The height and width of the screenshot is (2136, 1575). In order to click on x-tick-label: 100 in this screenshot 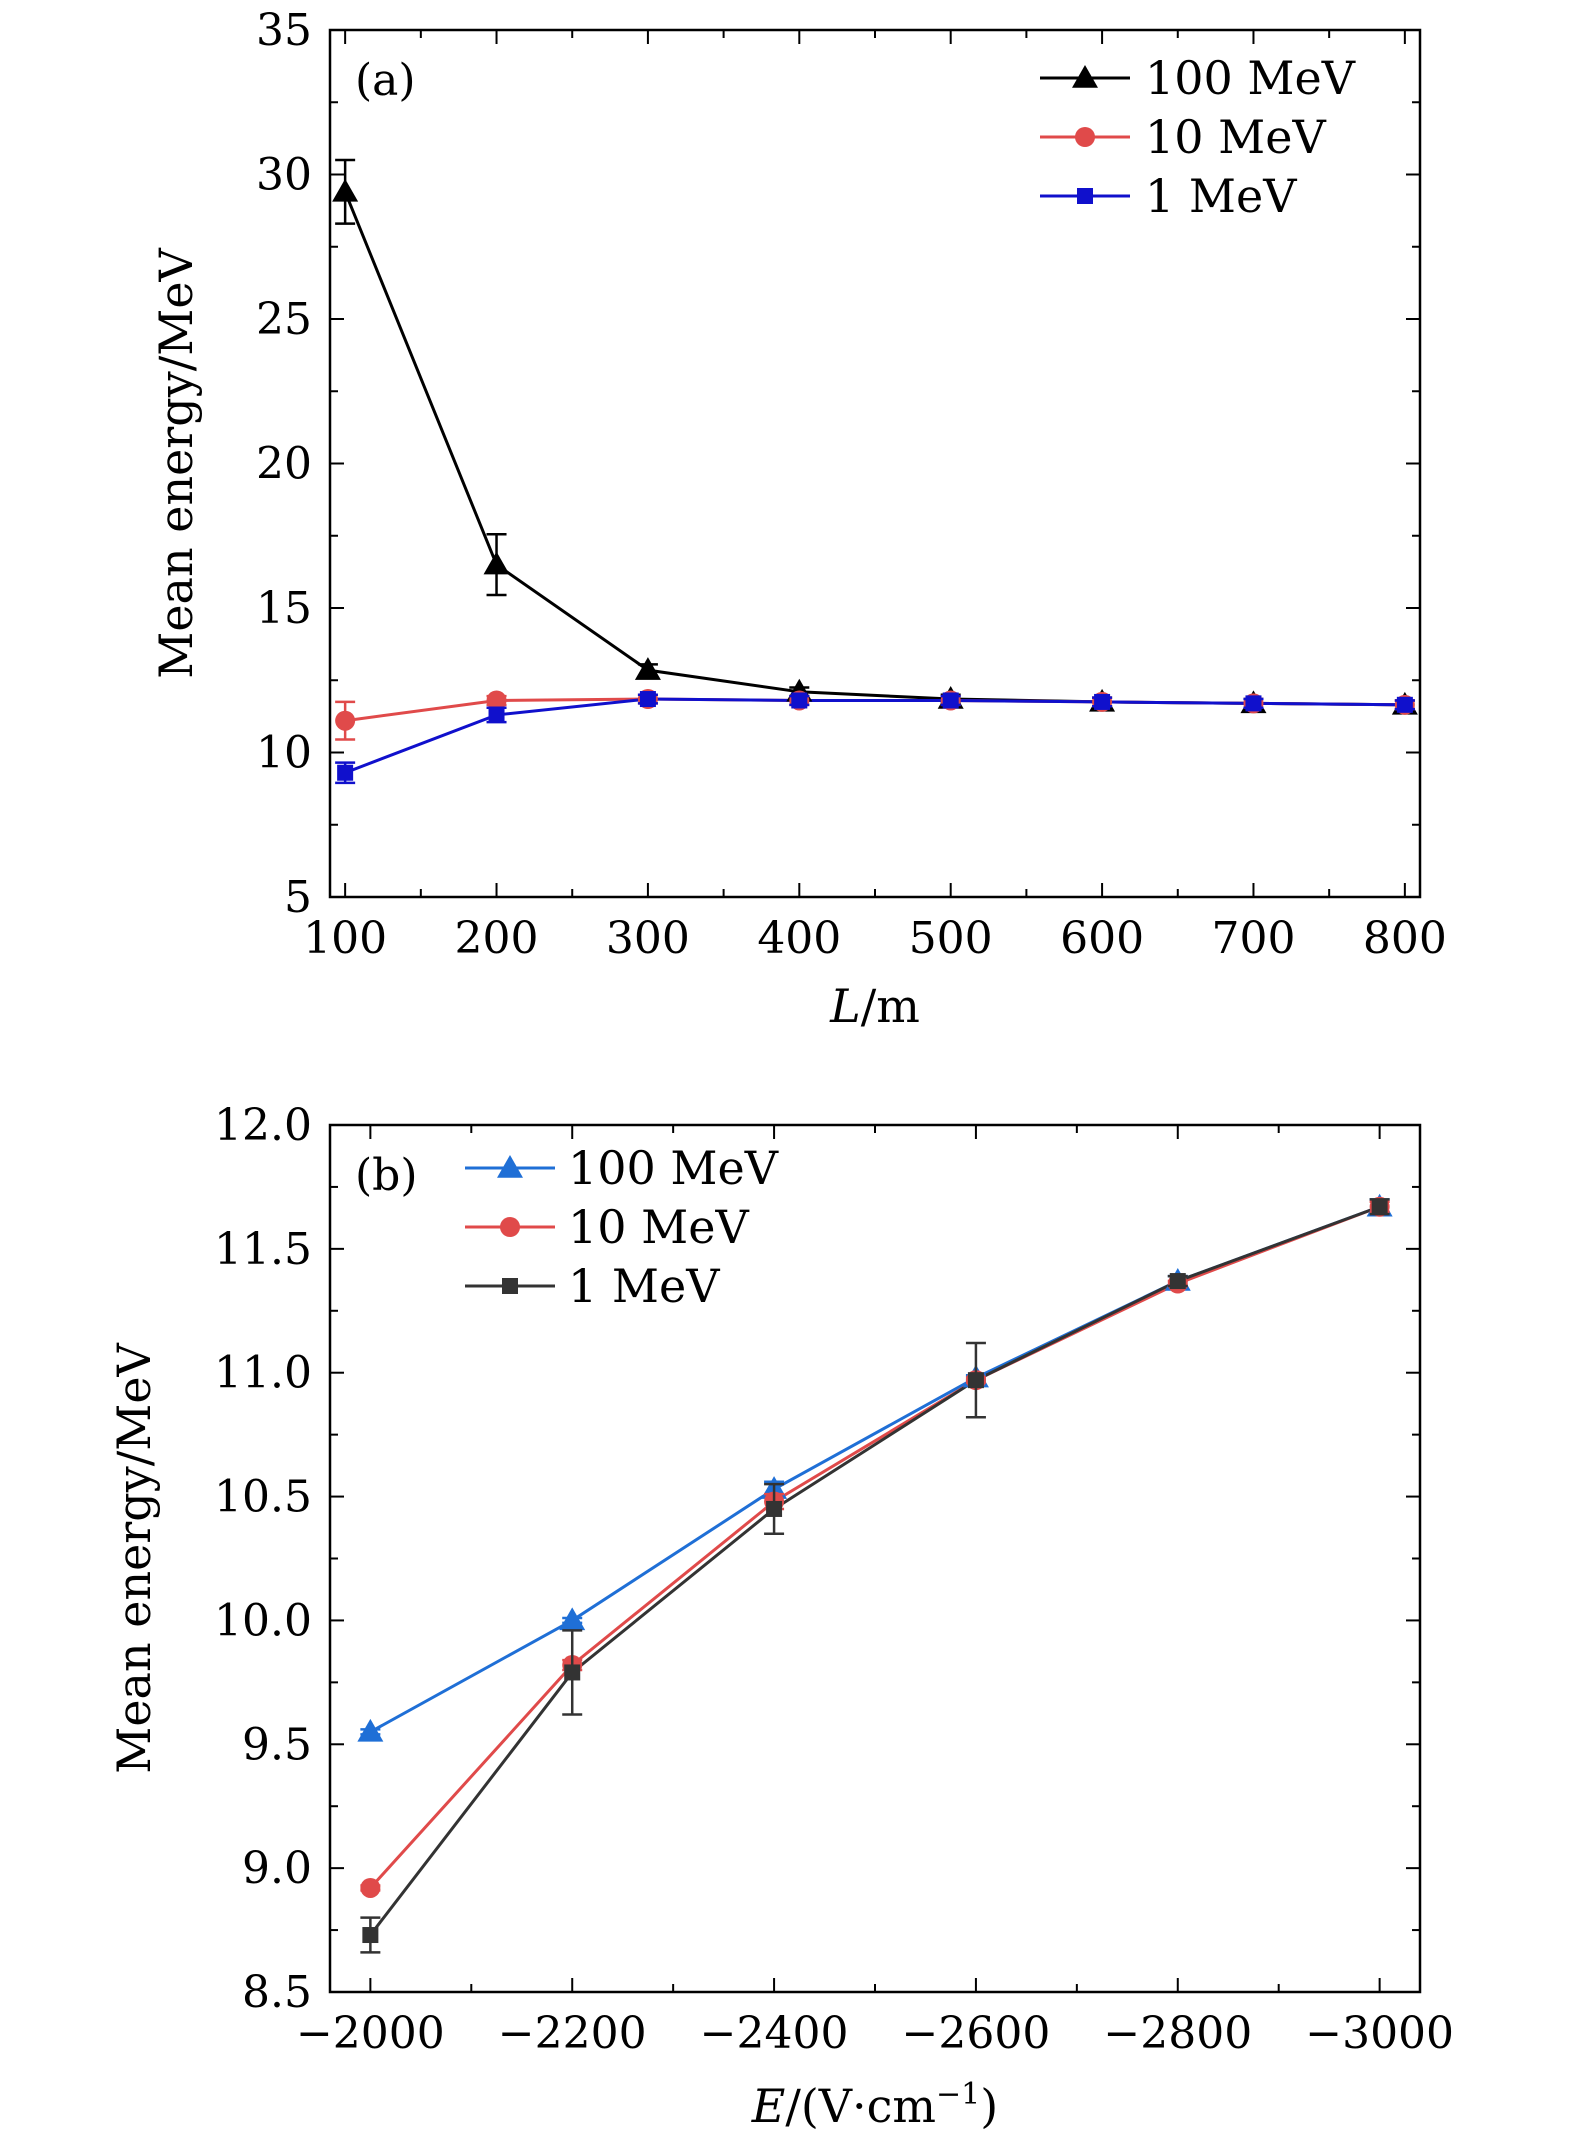, I will do `click(345, 938)`.